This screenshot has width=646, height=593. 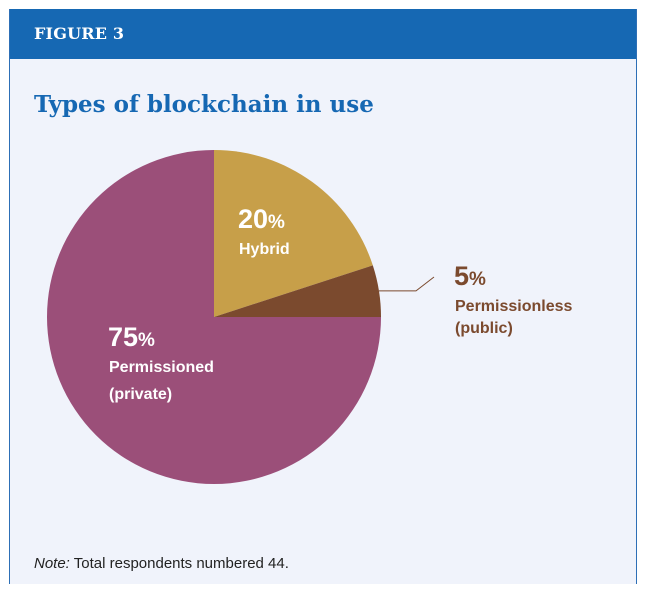 What do you see at coordinates (323, 34) in the screenshot?
I see `figure-header: FIGURE 3` at bounding box center [323, 34].